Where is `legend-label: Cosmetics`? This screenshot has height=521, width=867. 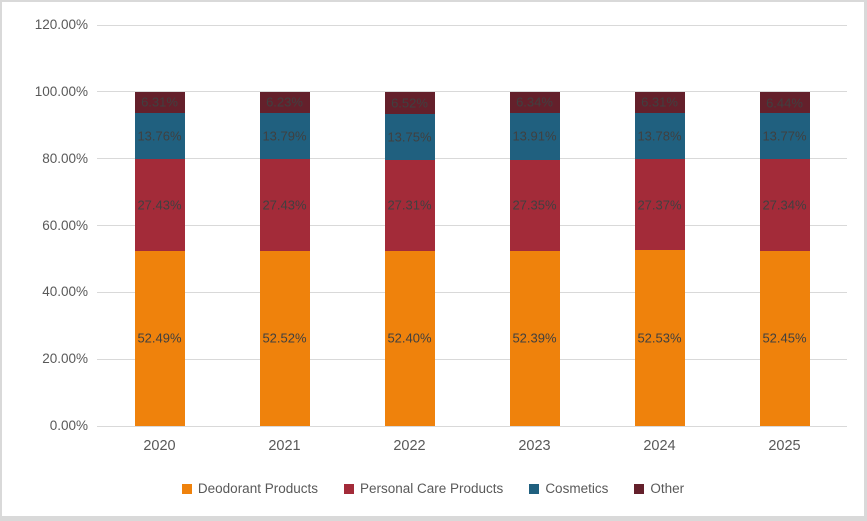
legend-label: Cosmetics is located at coordinates (577, 488).